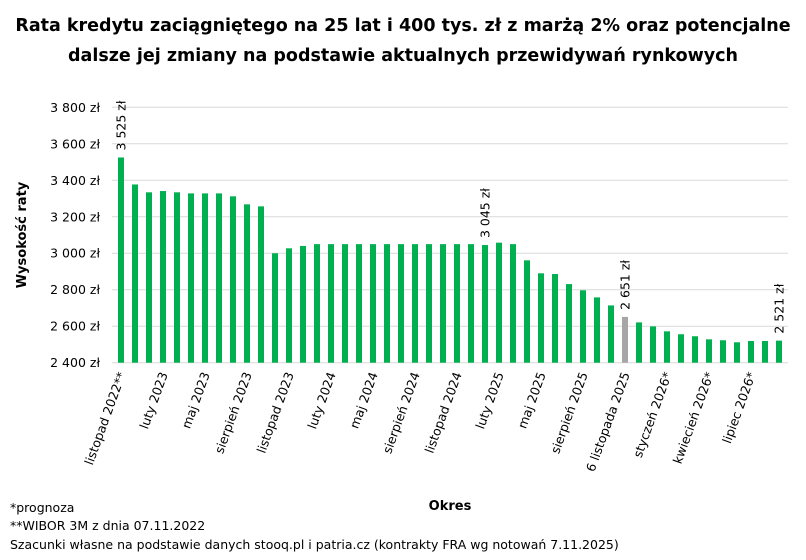 Image resolution: width=806 pixels, height=560 pixels. Describe the element at coordinates (105, 418) in the screenshot. I see `x-tick-label: listopad 2022**` at that location.